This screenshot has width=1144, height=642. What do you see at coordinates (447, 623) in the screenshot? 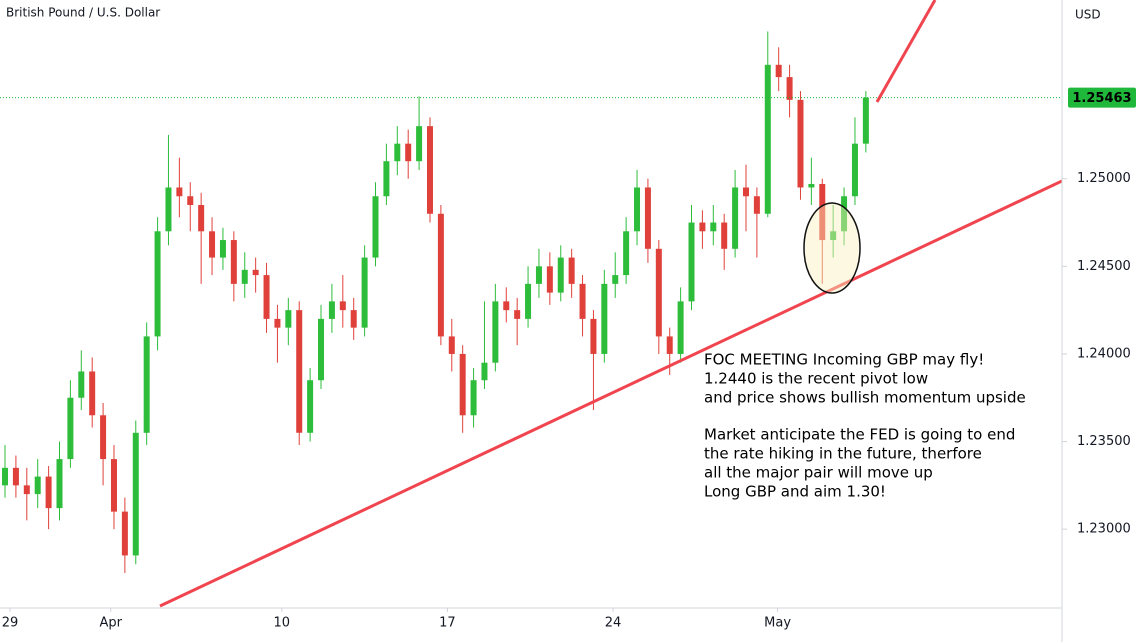
I see `x-tick-label: 17` at bounding box center [447, 623].